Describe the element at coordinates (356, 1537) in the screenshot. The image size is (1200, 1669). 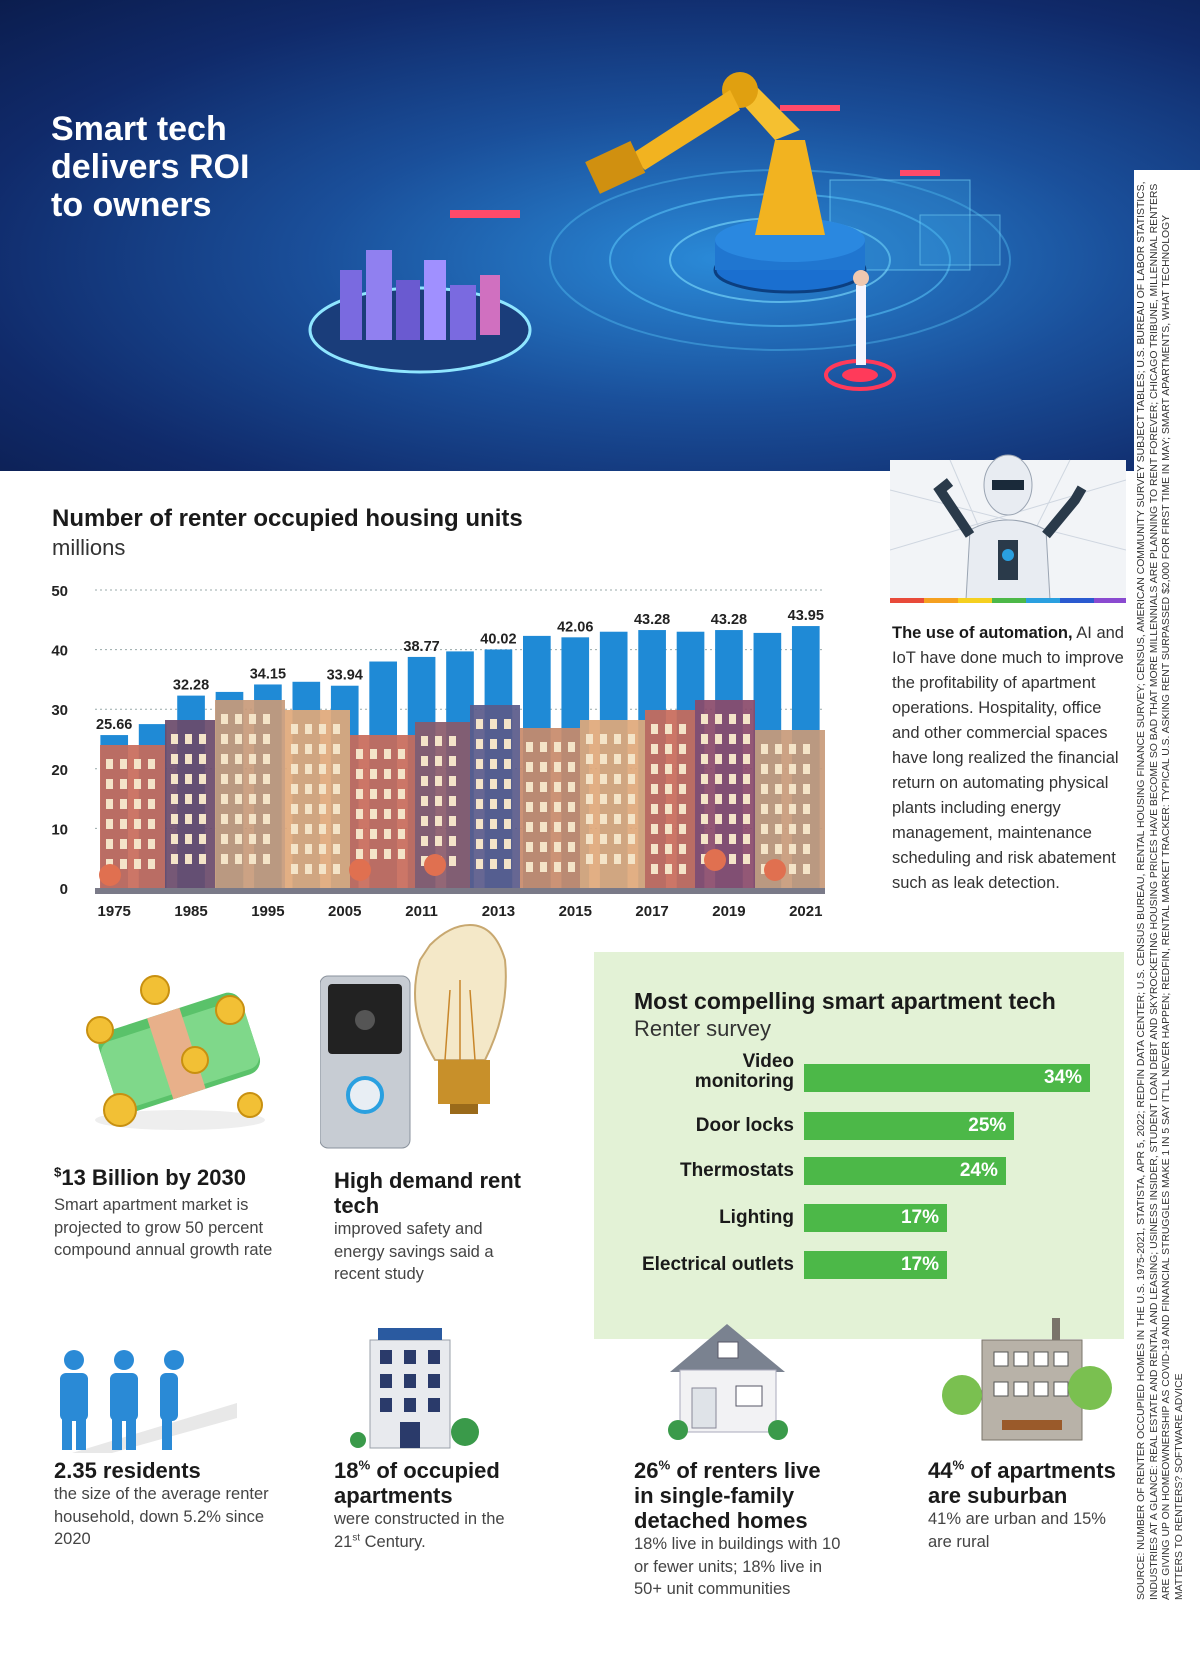
I see `stat-occupied-st: st` at that location.